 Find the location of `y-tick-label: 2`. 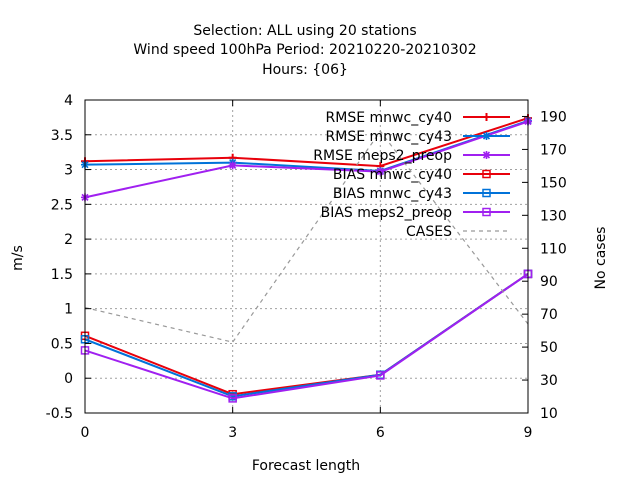

y-tick-label: 2 is located at coordinates (68, 240).